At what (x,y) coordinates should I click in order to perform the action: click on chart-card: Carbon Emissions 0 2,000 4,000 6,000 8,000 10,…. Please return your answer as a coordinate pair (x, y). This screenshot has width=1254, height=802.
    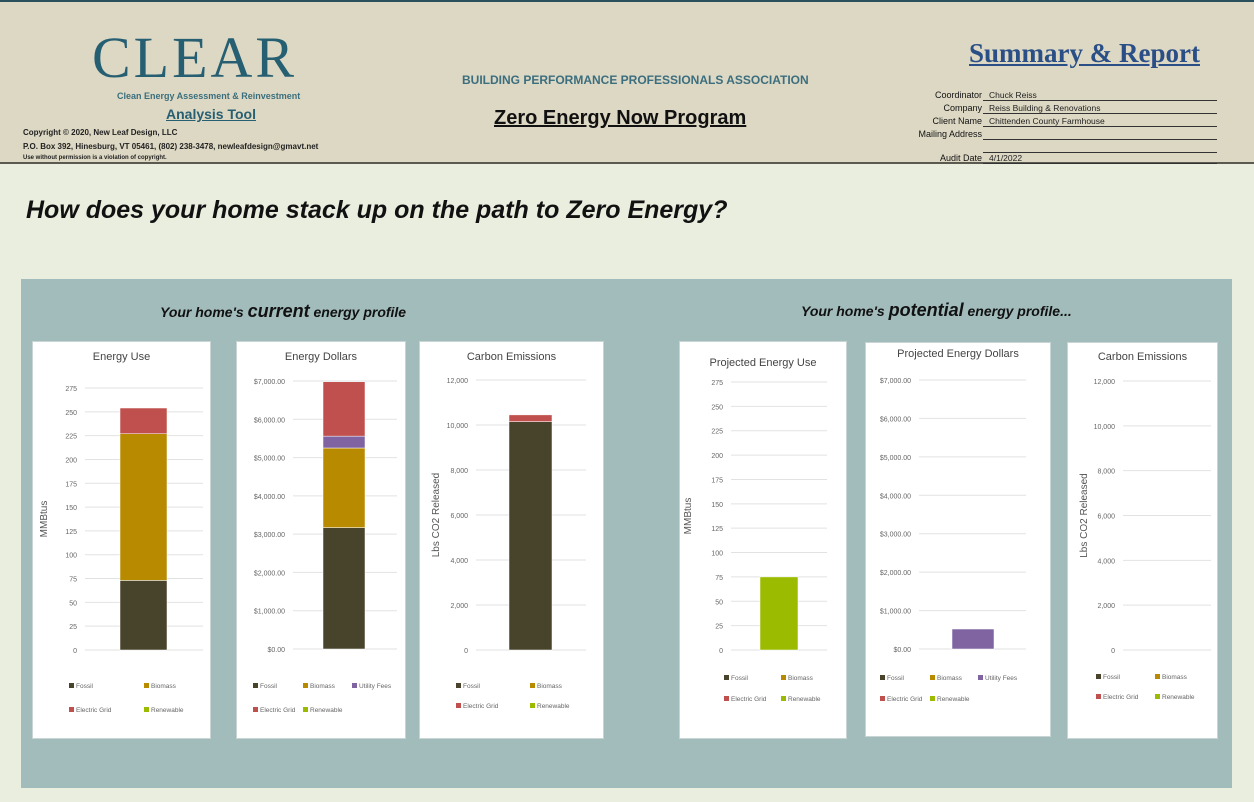
    Looking at the image, I should click on (1142, 540).